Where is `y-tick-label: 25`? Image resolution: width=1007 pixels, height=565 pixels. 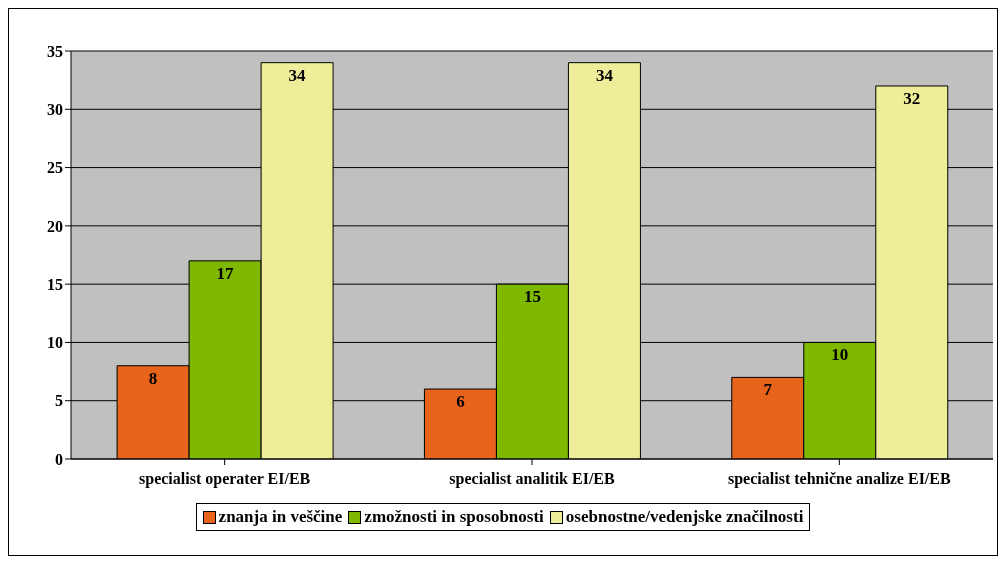 y-tick-label: 25 is located at coordinates (55, 168).